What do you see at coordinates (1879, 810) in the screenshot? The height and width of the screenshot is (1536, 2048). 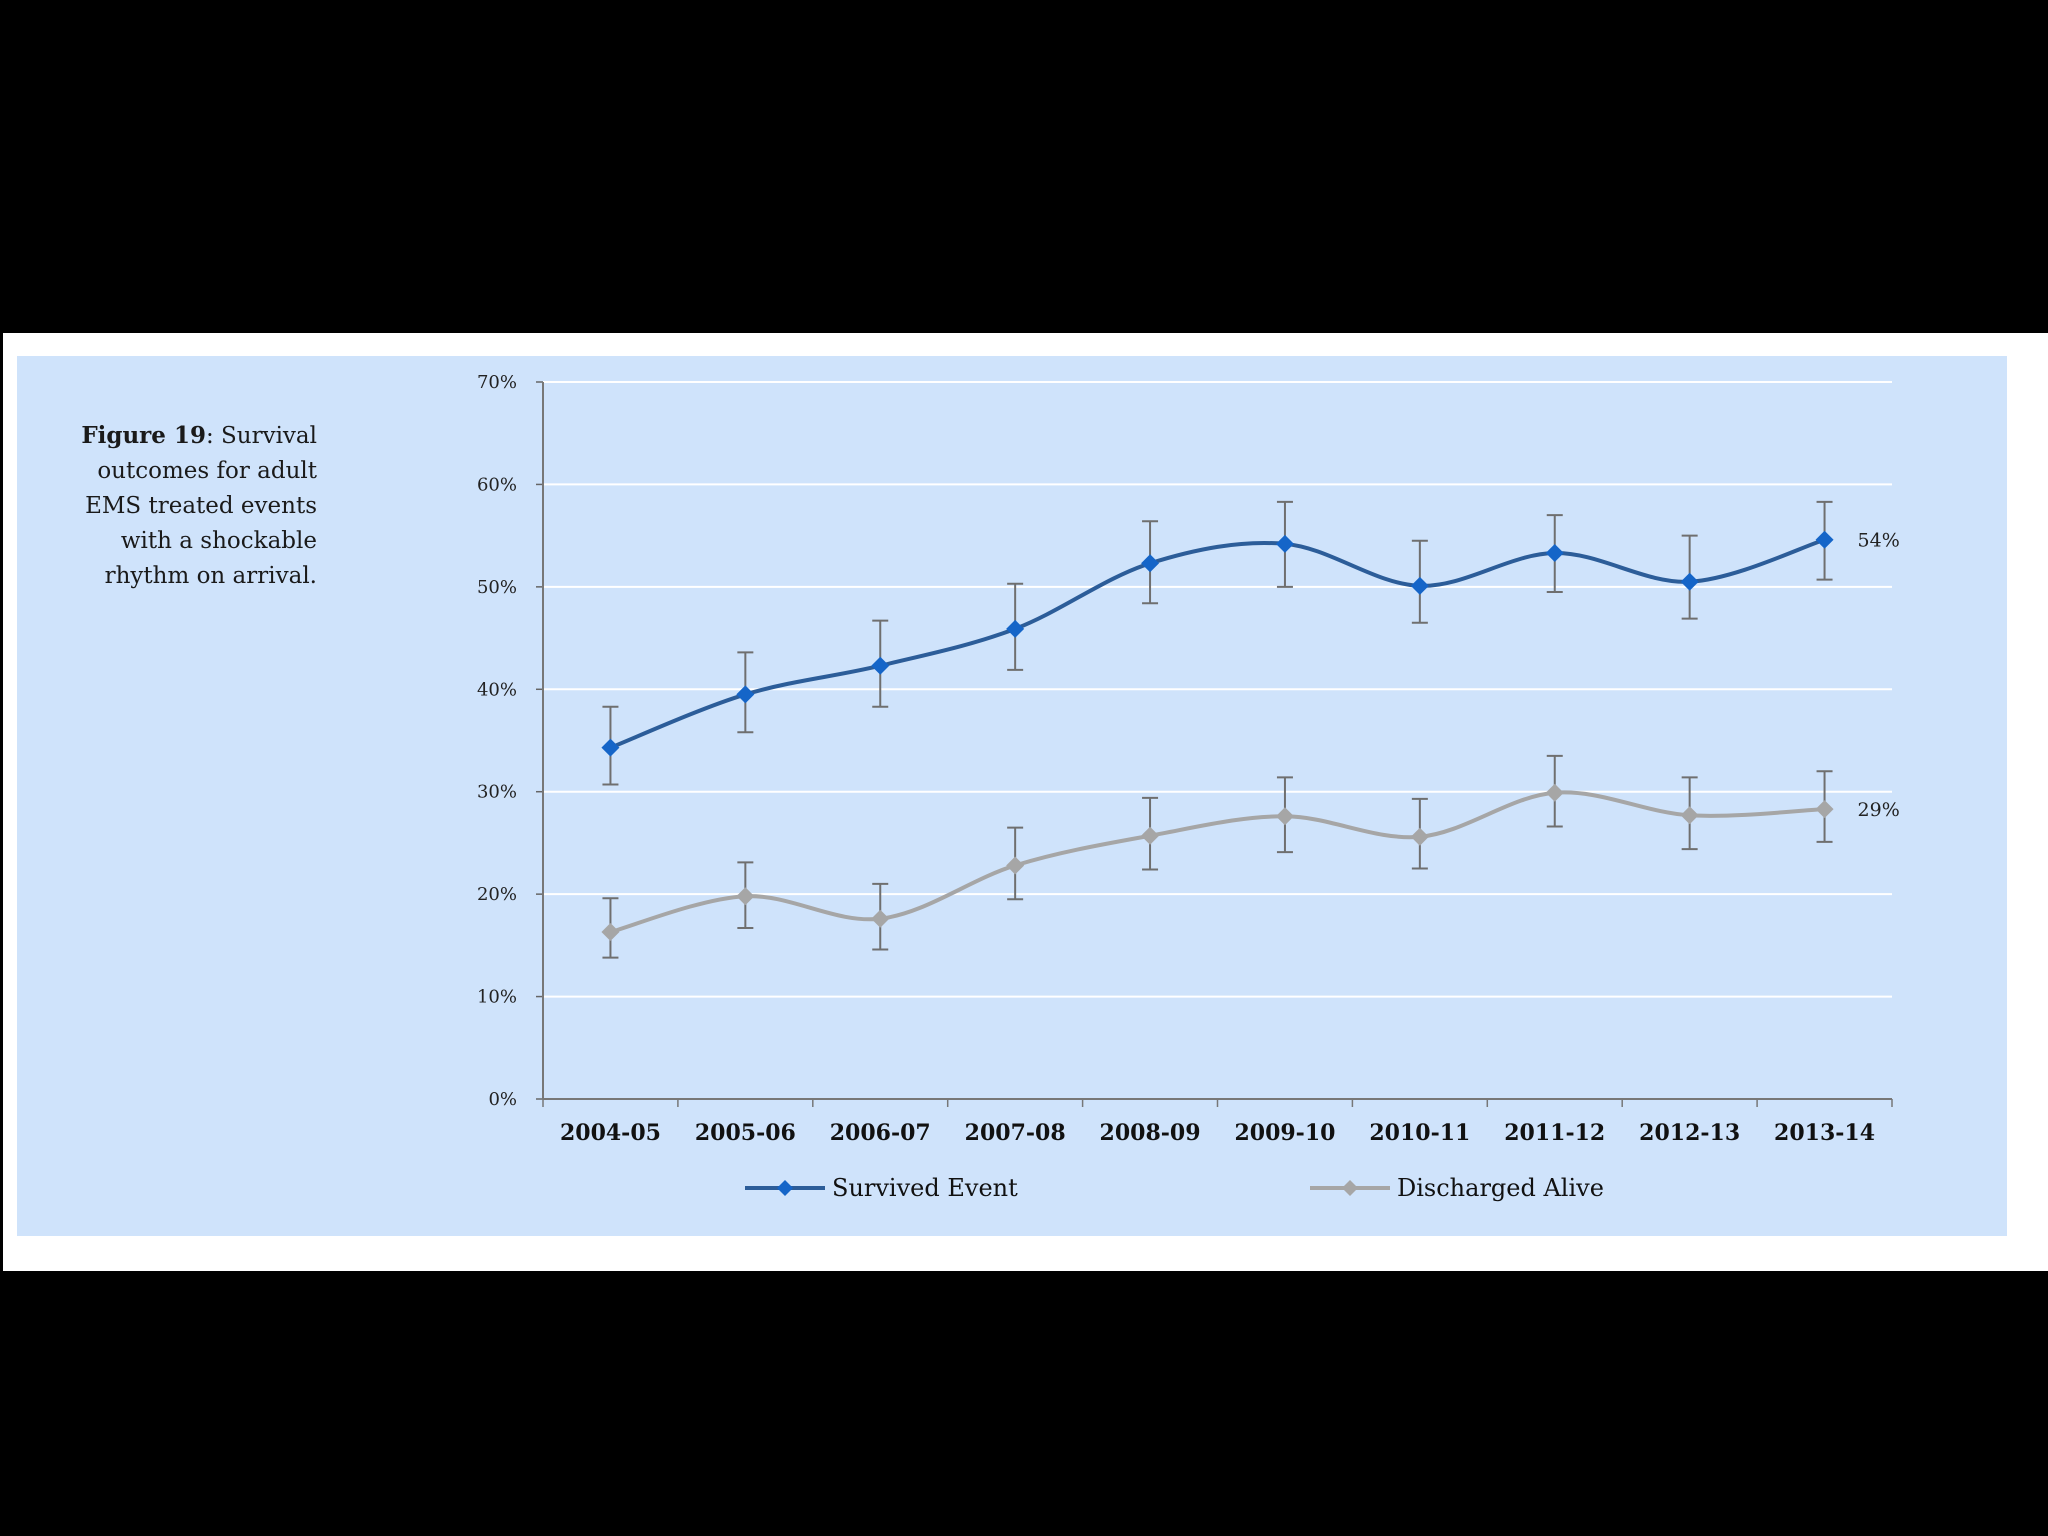 I see `discharged-alive-end-label: 29%` at bounding box center [1879, 810].